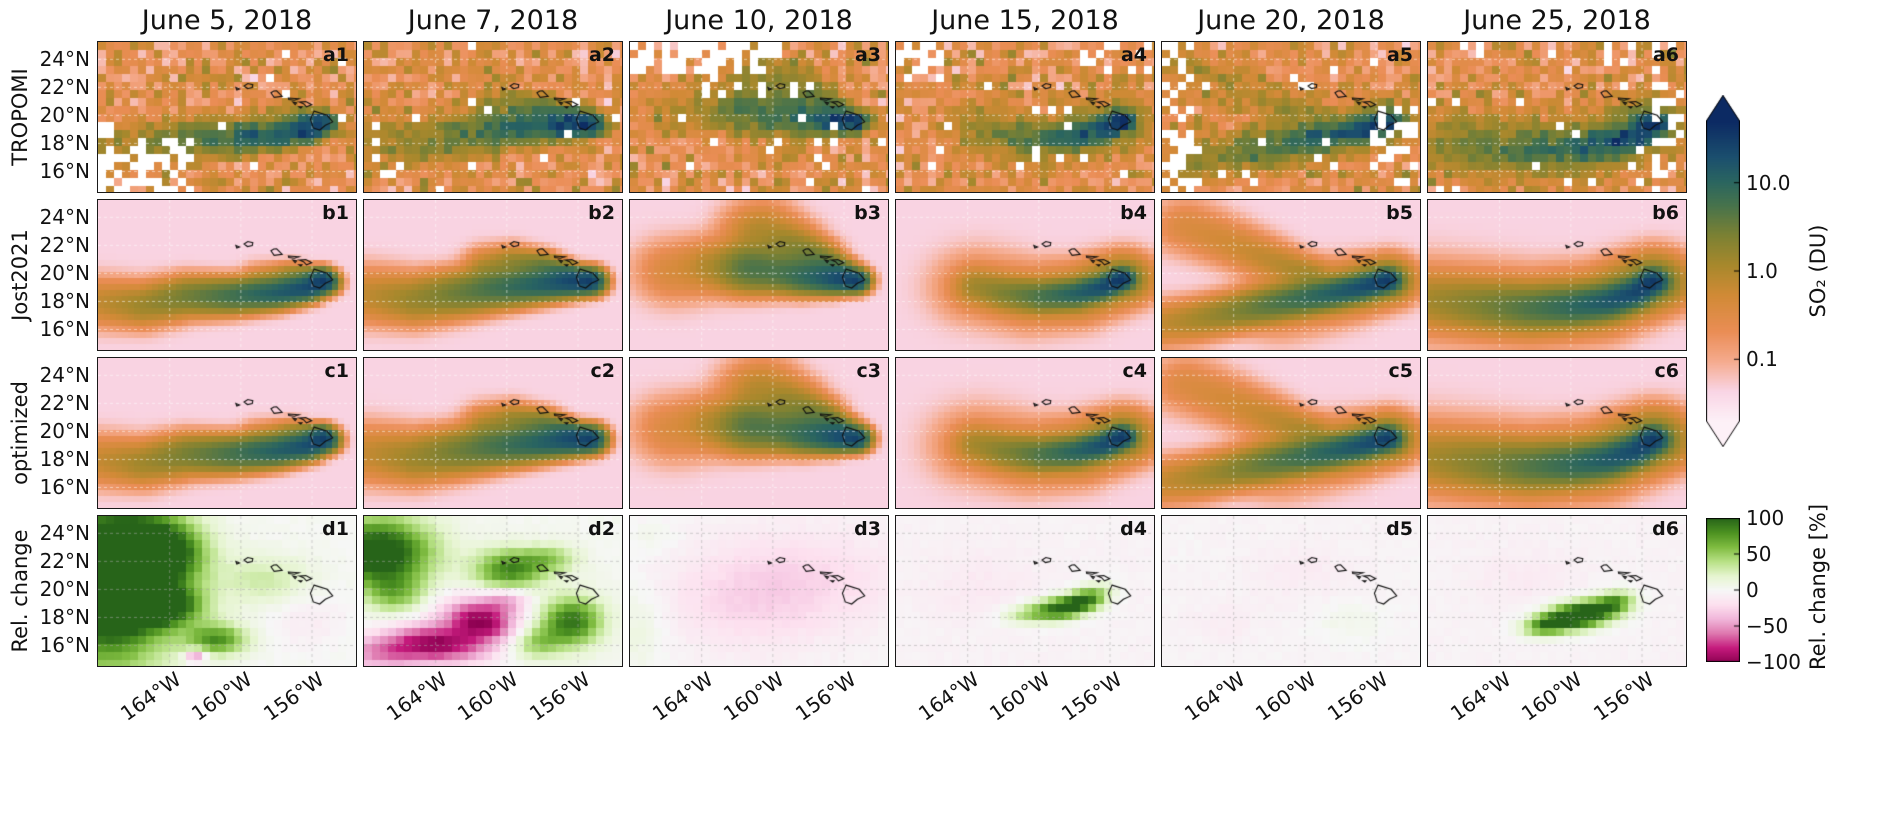  What do you see at coordinates (1665, 213) in the screenshot?
I see `panel-label-b6: b6` at bounding box center [1665, 213].